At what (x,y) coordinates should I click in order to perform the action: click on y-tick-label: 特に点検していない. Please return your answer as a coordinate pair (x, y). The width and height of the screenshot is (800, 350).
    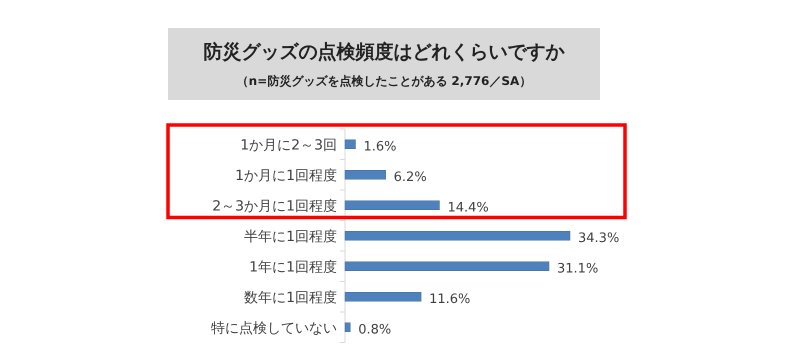
    Looking at the image, I should click on (274, 328).